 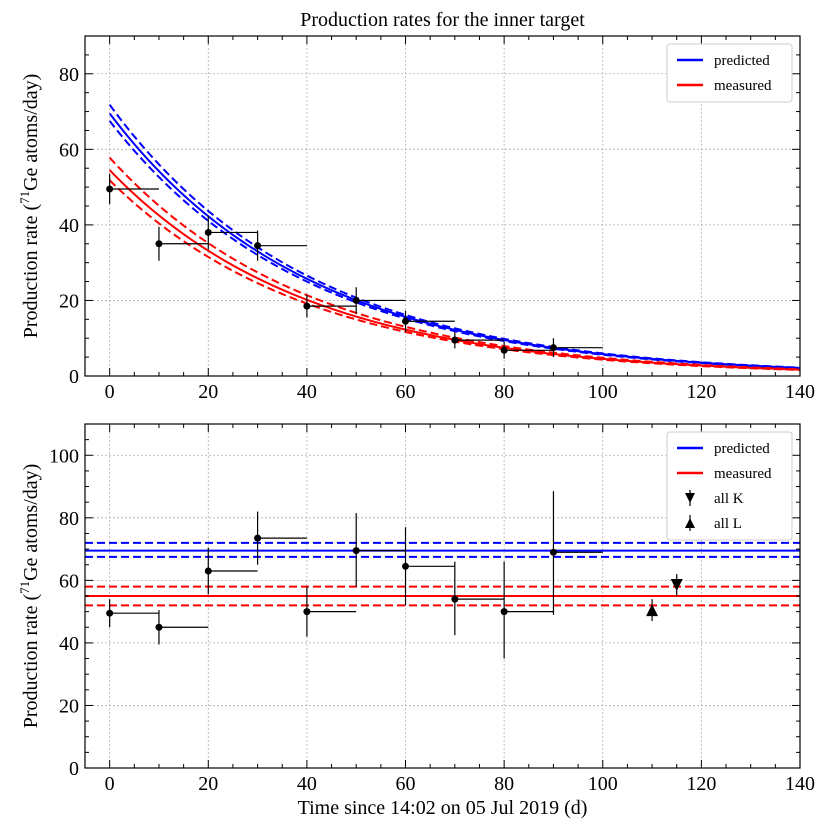 I want to click on bottom-panel-ylabel-main: Production rate (, so click(x=31, y=661).